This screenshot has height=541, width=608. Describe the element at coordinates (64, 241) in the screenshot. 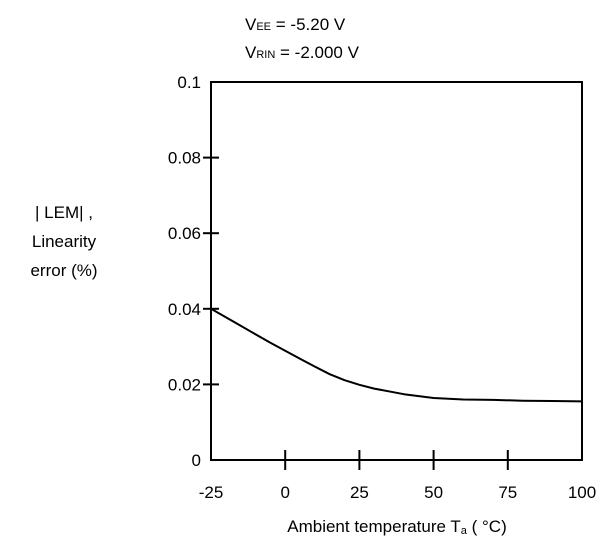

I see `y-axis-label-line2: Linearity` at that location.